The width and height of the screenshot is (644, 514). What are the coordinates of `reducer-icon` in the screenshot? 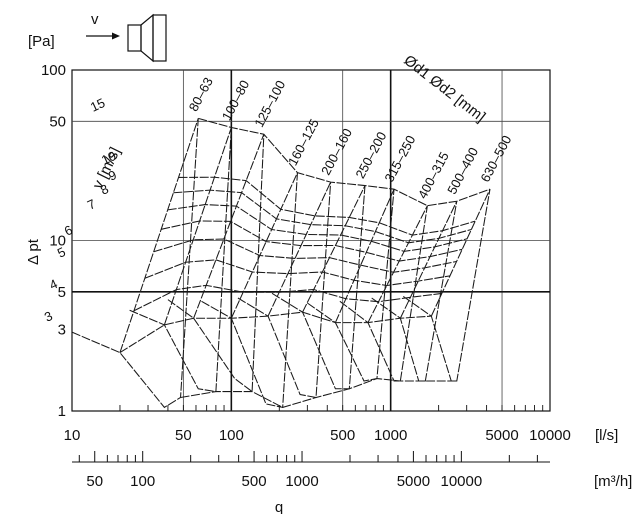 It's located at (147, 38).